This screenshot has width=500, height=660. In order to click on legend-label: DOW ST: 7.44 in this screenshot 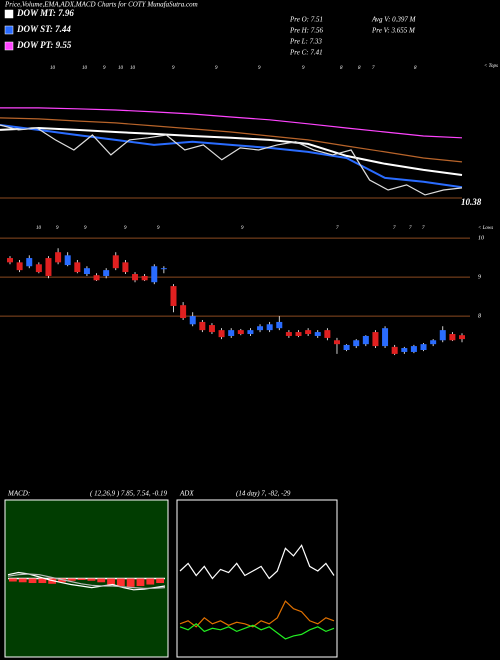, I will do `click(43, 29)`.